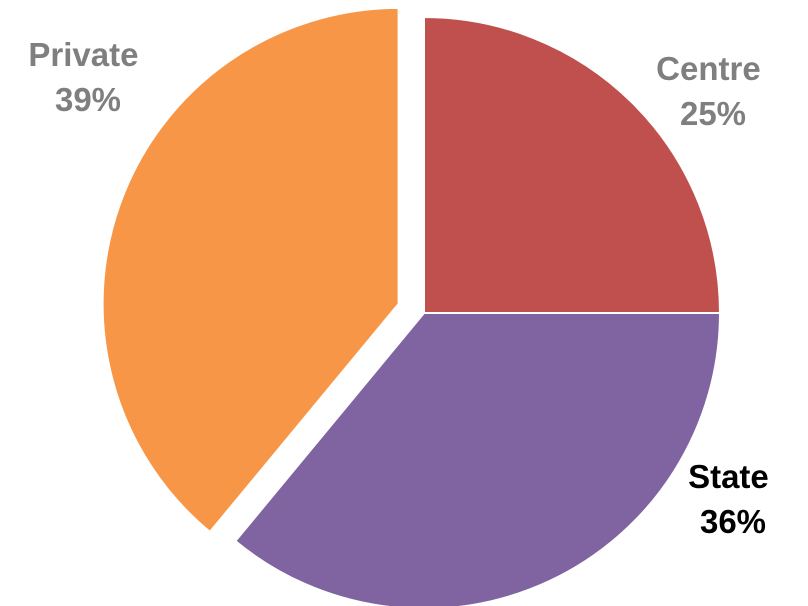 This screenshot has width=808, height=606. I want to click on slice-label-centre-value: 25%, so click(713, 113).